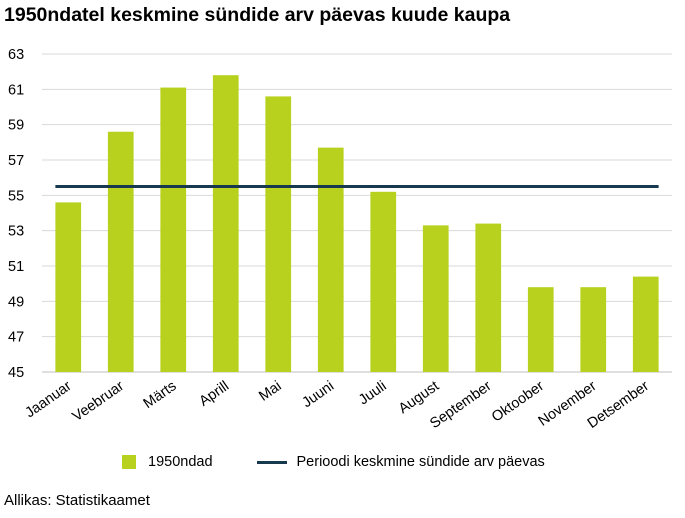 The image size is (685, 518). I want to click on legend-item-line: Perioodi keskmine sündide arv päevas, so click(400, 462).